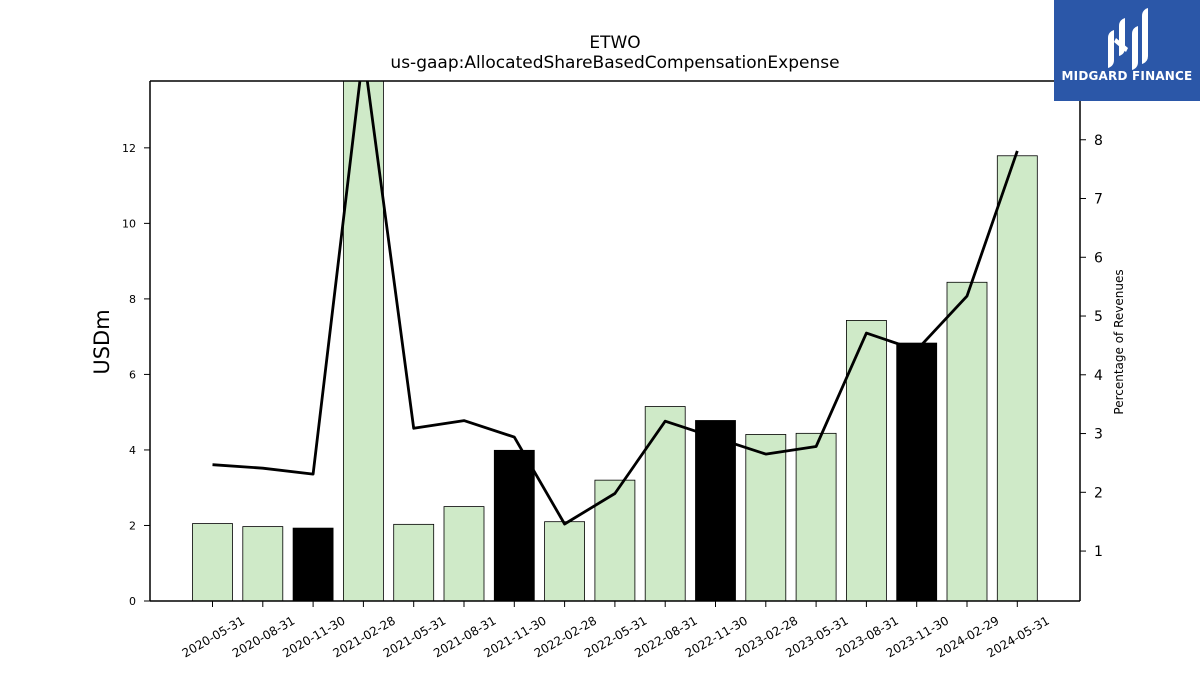  Describe the element at coordinates (1098, 552) in the screenshot. I see `y2-tick-label: 1` at that location.